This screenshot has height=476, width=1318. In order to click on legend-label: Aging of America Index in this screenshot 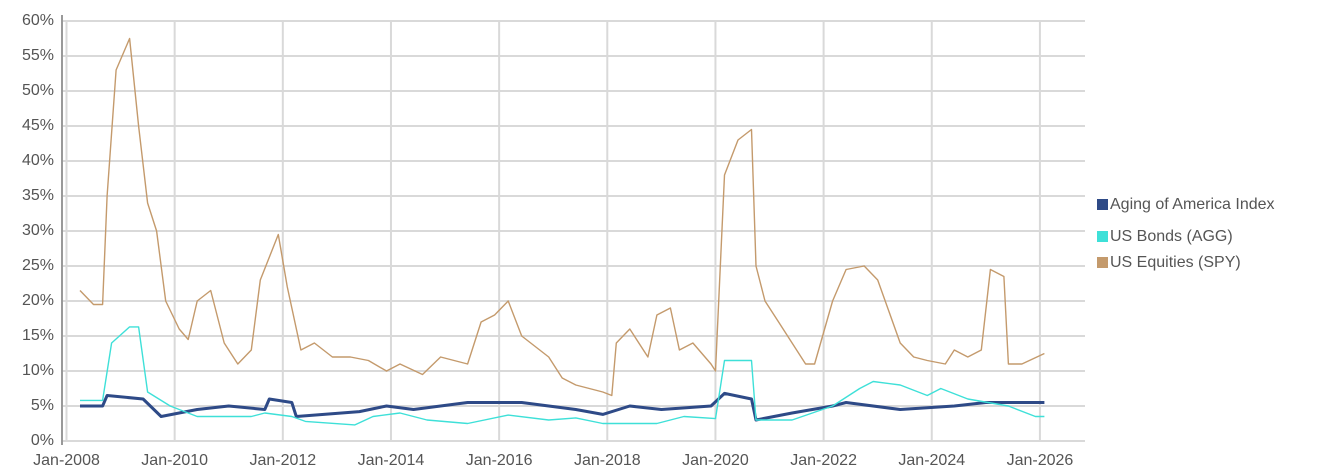, I will do `click(1192, 204)`.